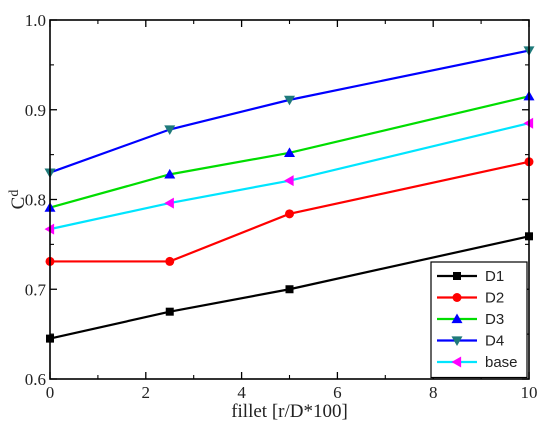 This screenshot has height=432, width=550. I want to click on legend-item-d4: D4, so click(470, 341).